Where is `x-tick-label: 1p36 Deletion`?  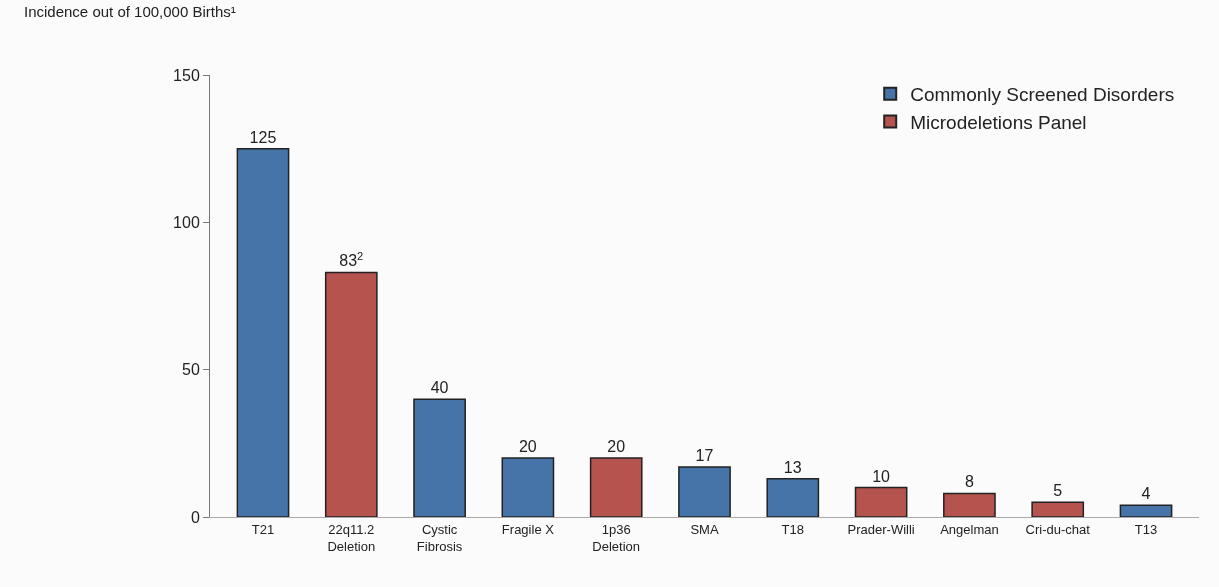
x-tick-label: 1p36 Deletion is located at coordinates (616, 537).